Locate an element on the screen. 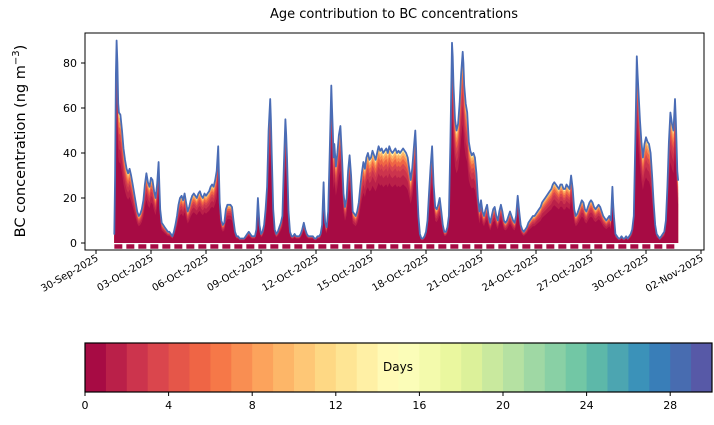 The width and height of the screenshot is (714, 425). y-tick-label: 0 is located at coordinates (73, 243).